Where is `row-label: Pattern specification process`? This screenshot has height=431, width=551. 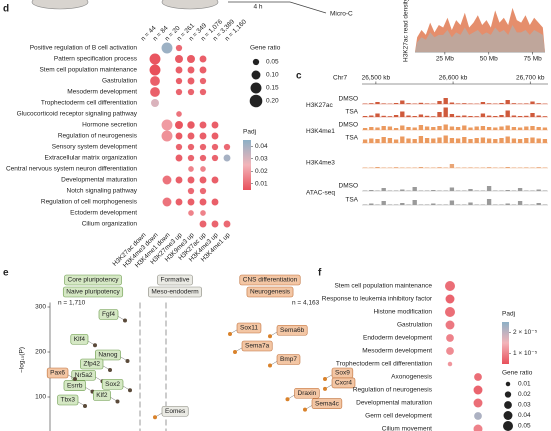
row-label: Pattern specification process is located at coordinates (96, 59).